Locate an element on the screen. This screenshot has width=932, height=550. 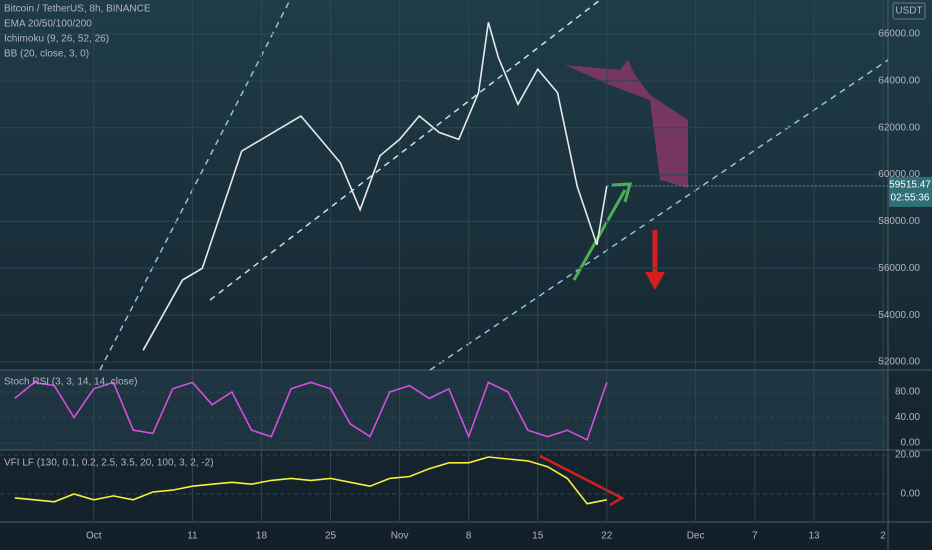
cloud is located at coordinates (626, 124).